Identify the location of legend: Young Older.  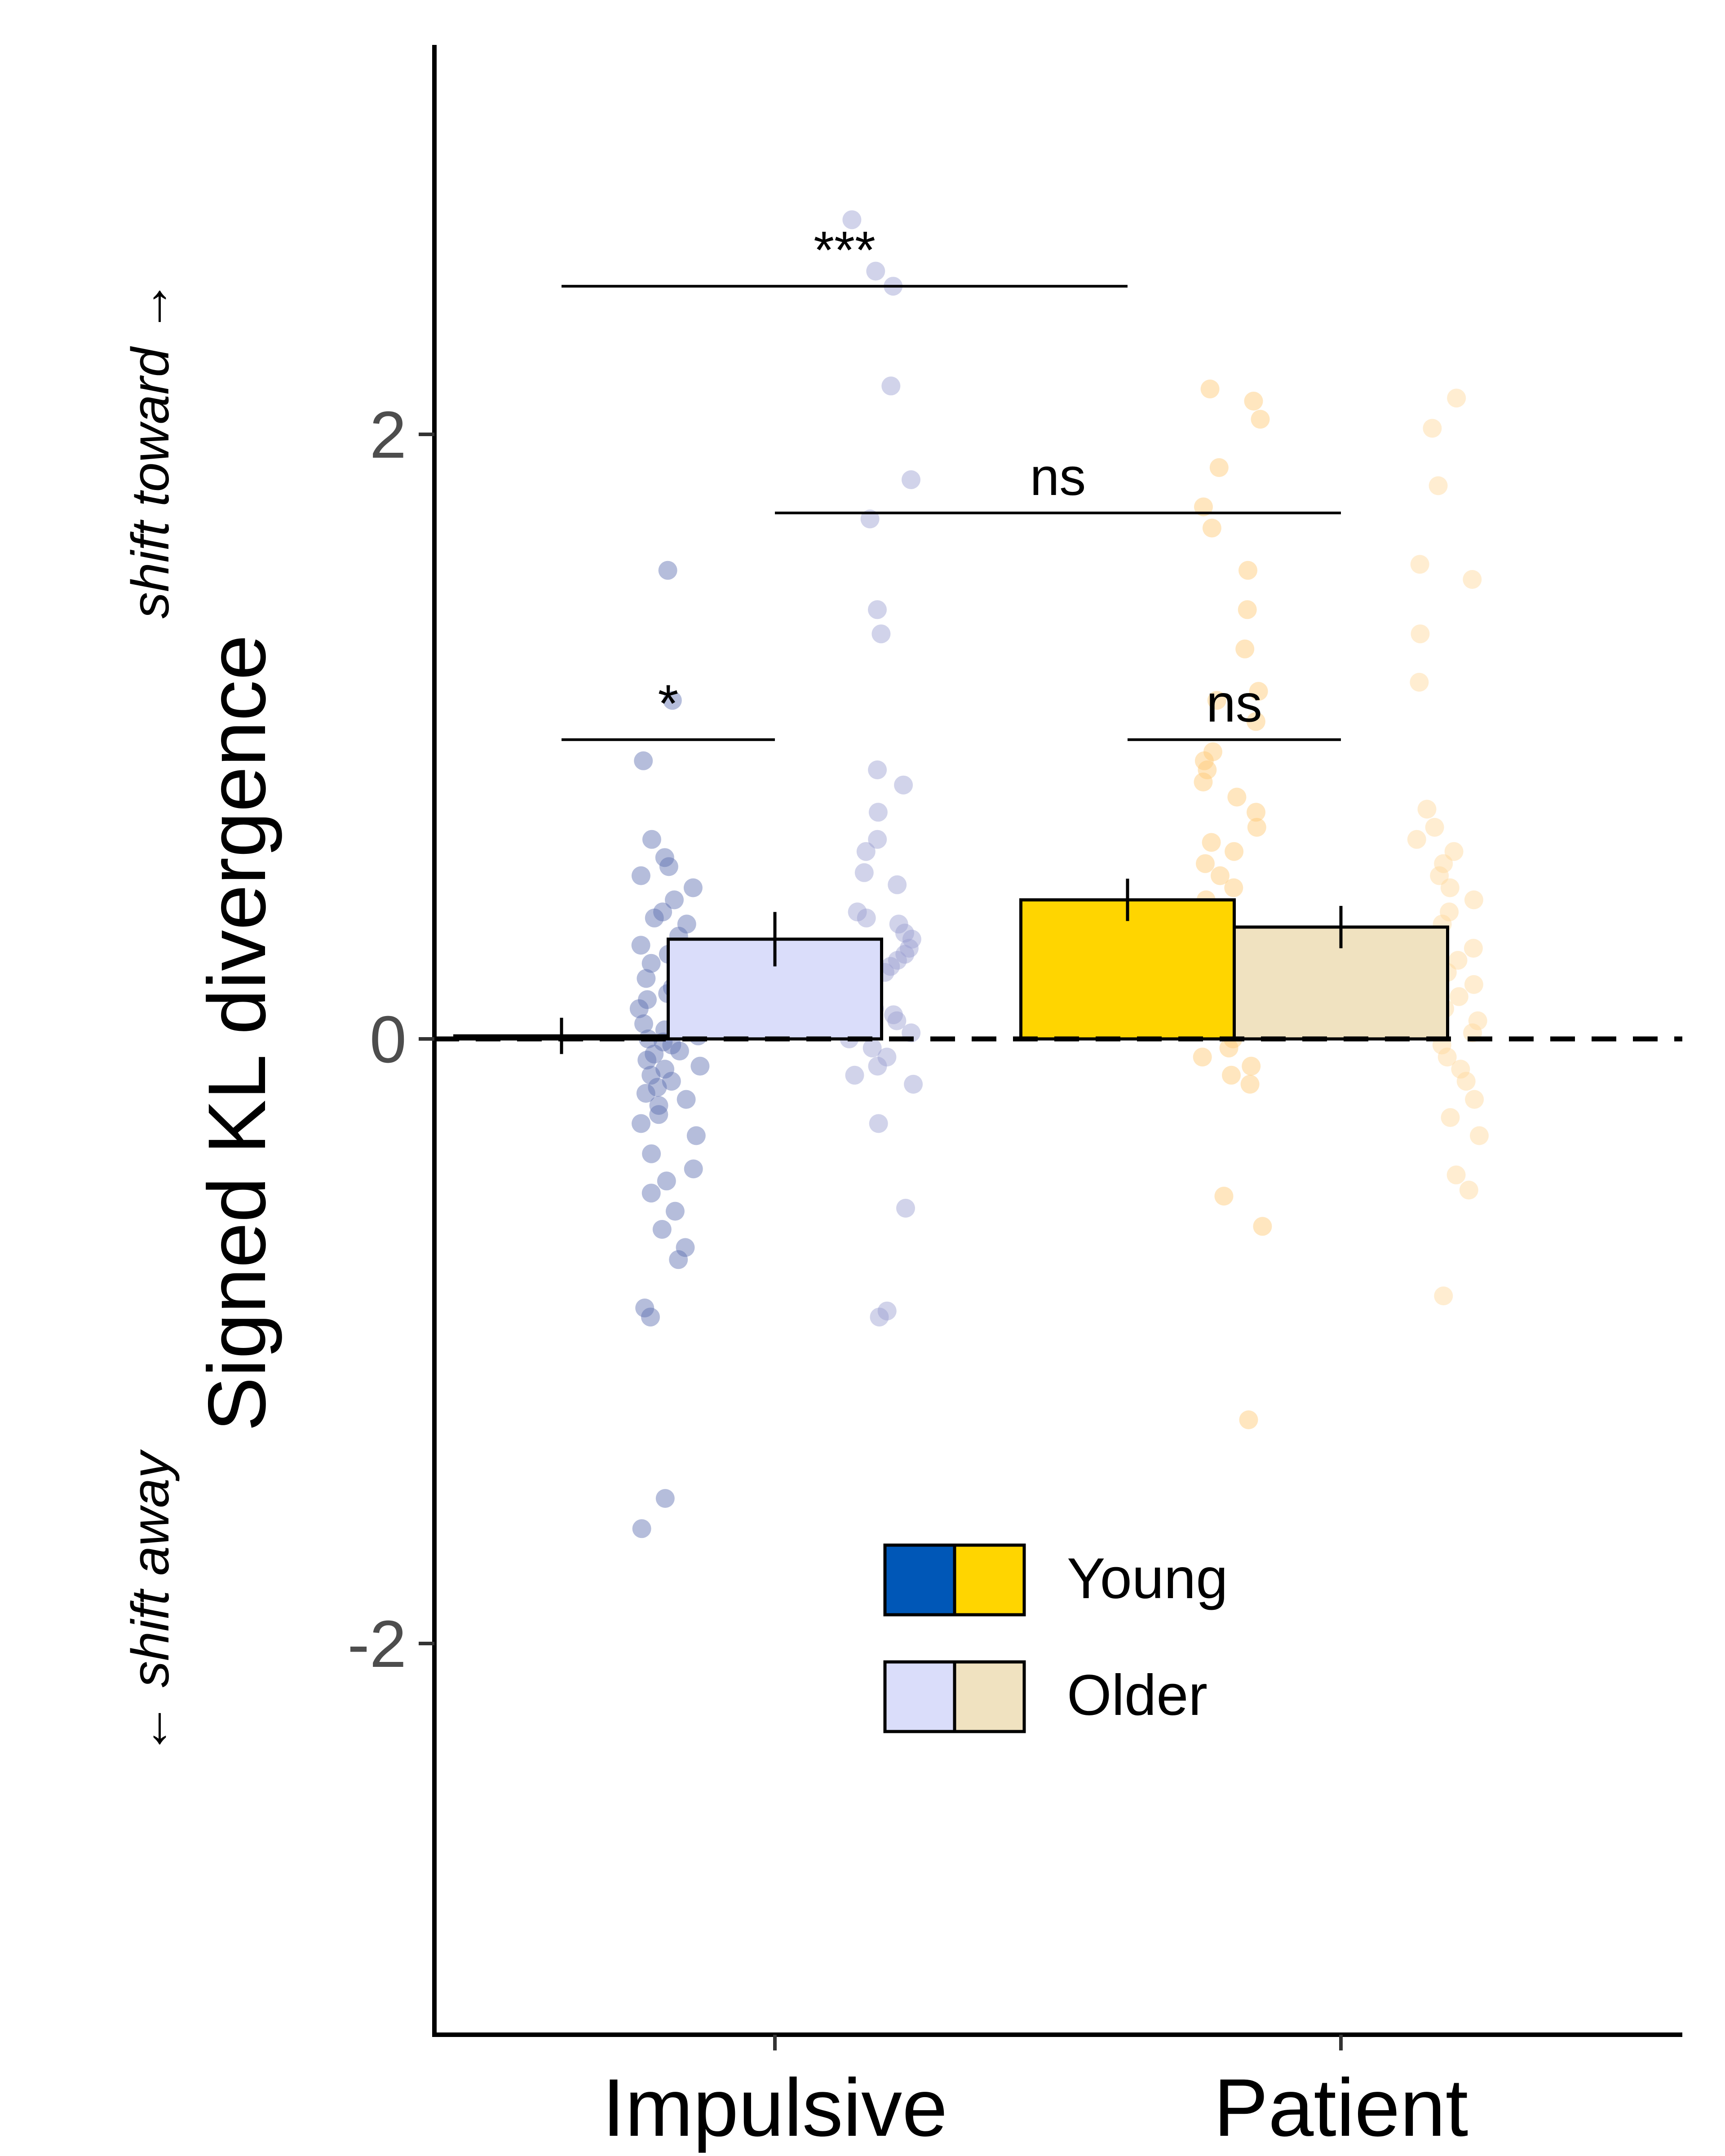
(1055, 1638).